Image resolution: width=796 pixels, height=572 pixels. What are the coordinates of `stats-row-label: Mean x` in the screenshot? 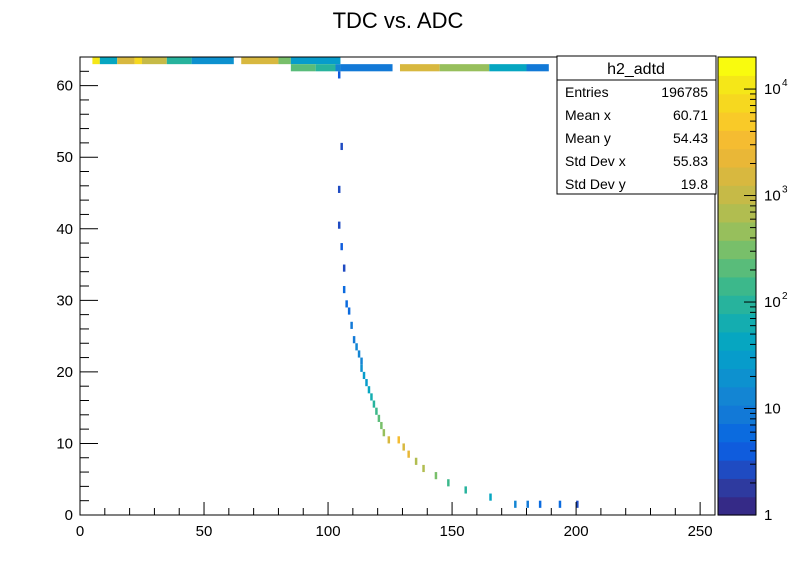 It's located at (588, 115).